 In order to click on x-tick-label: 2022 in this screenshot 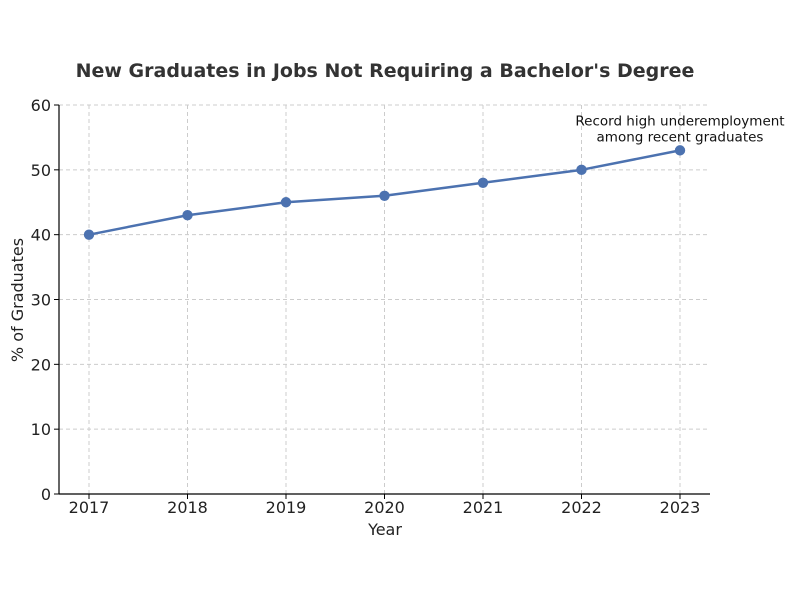, I will do `click(581, 507)`.